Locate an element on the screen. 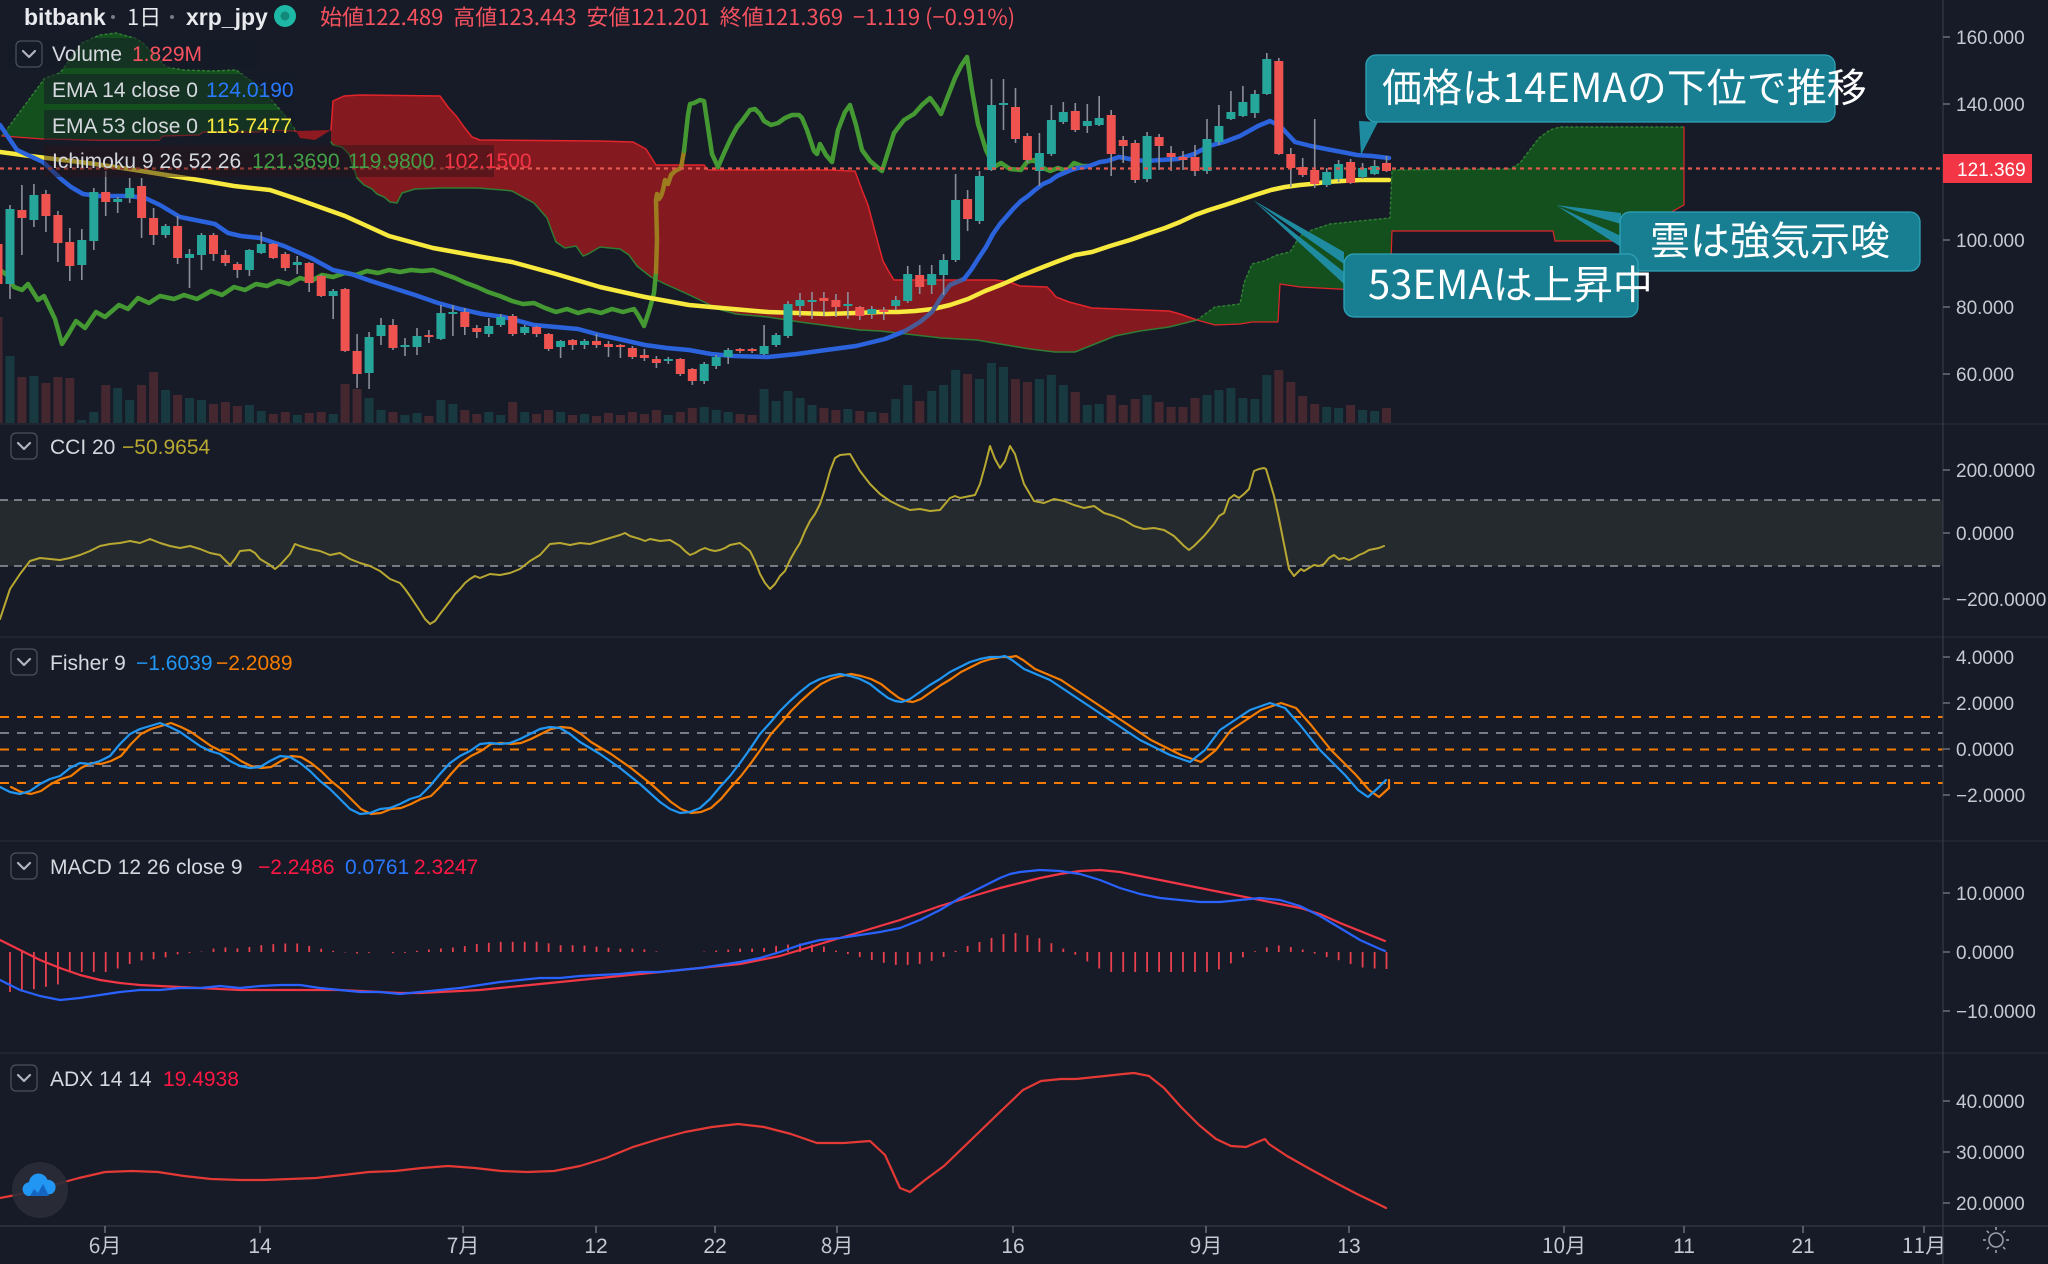 This screenshot has height=1264, width=2048. svg-text: 124.0190 is located at coordinates (250, 90).